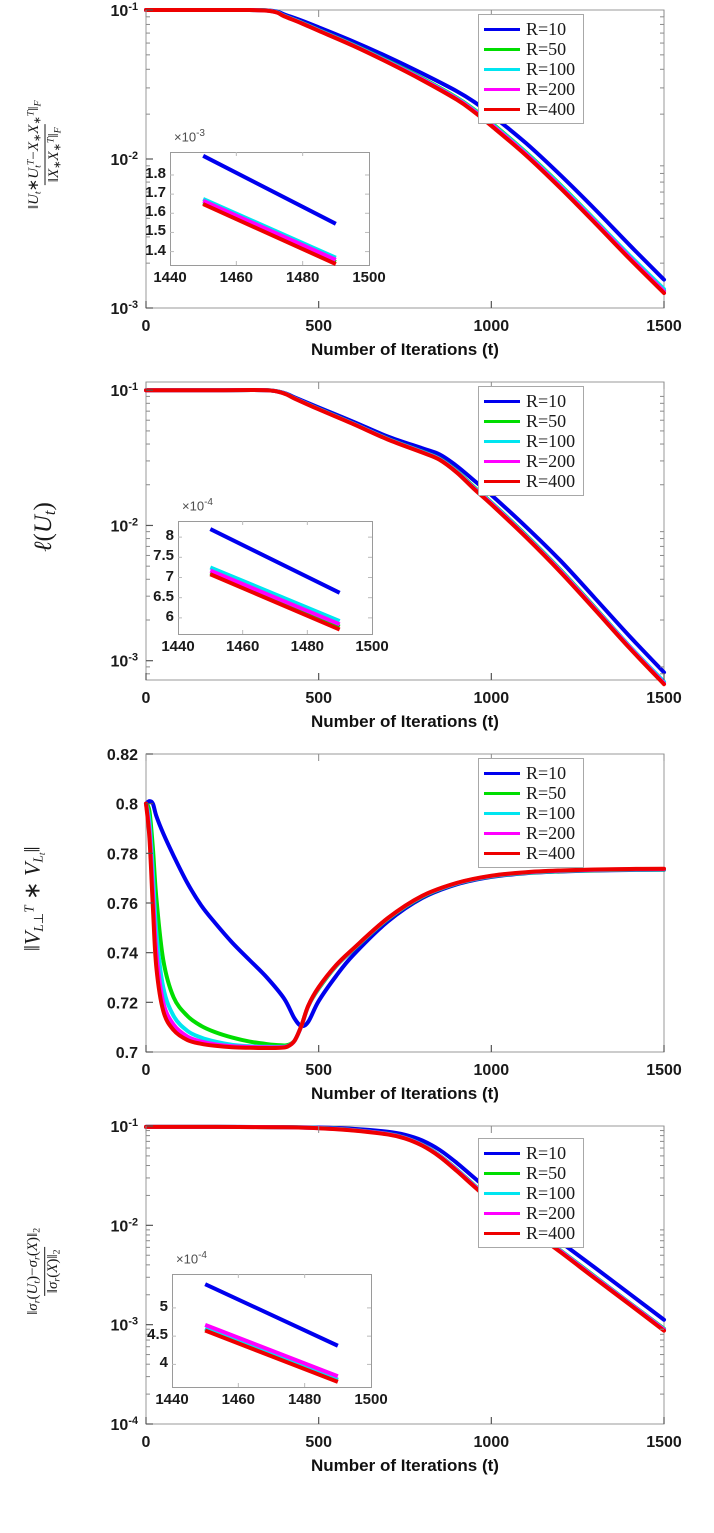  What do you see at coordinates (44, 527) in the screenshot?
I see `panel-2-ylabel: ℓ(Ut)` at bounding box center [44, 527].